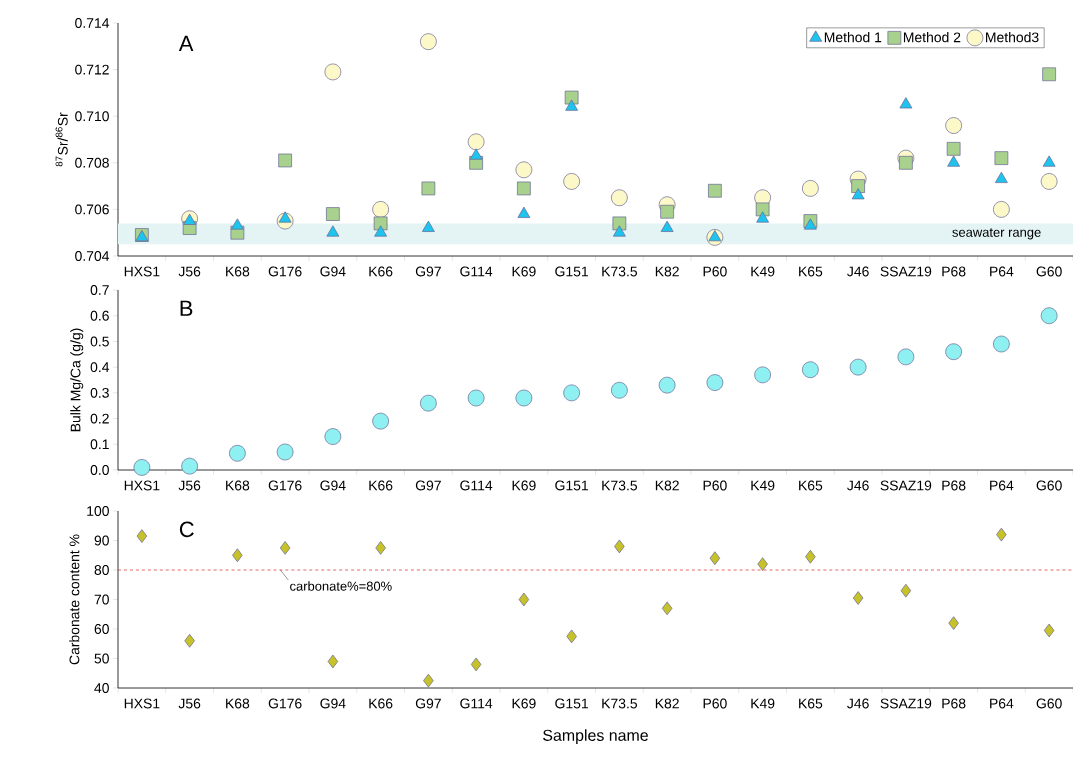 The image size is (1073, 765). Describe the element at coordinates (99, 418) in the screenshot. I see `y-tick-label: 0.2` at that location.